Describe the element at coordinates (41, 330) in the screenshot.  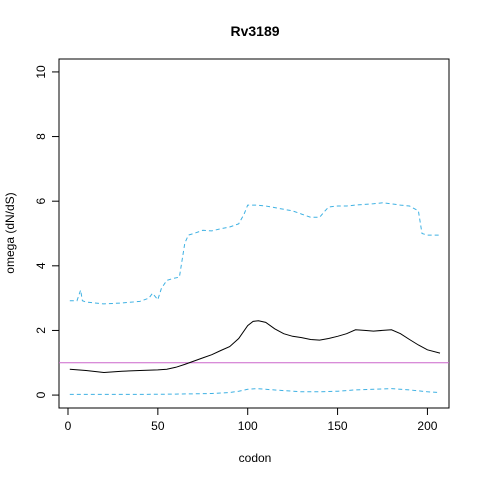
I see `y-tick-label: 2` at that location.